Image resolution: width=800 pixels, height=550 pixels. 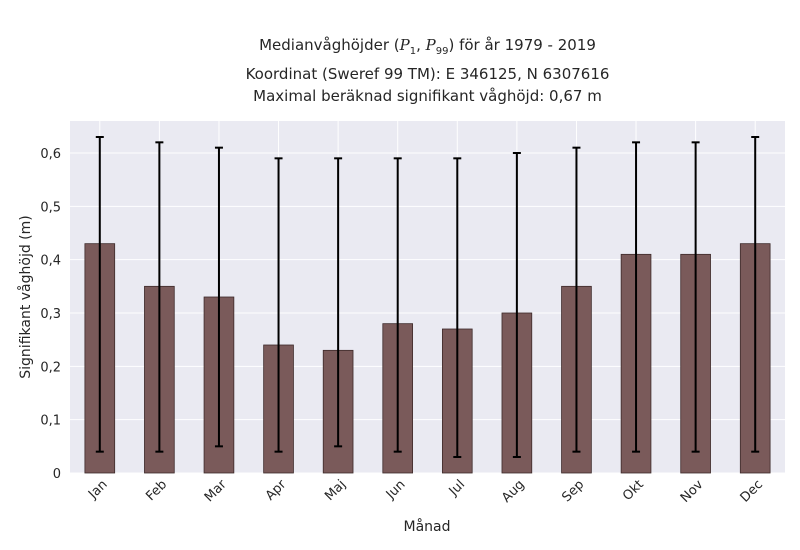 What do you see at coordinates (396, 490) in the screenshot?
I see `x-tick-label: Jun` at bounding box center [396, 490].